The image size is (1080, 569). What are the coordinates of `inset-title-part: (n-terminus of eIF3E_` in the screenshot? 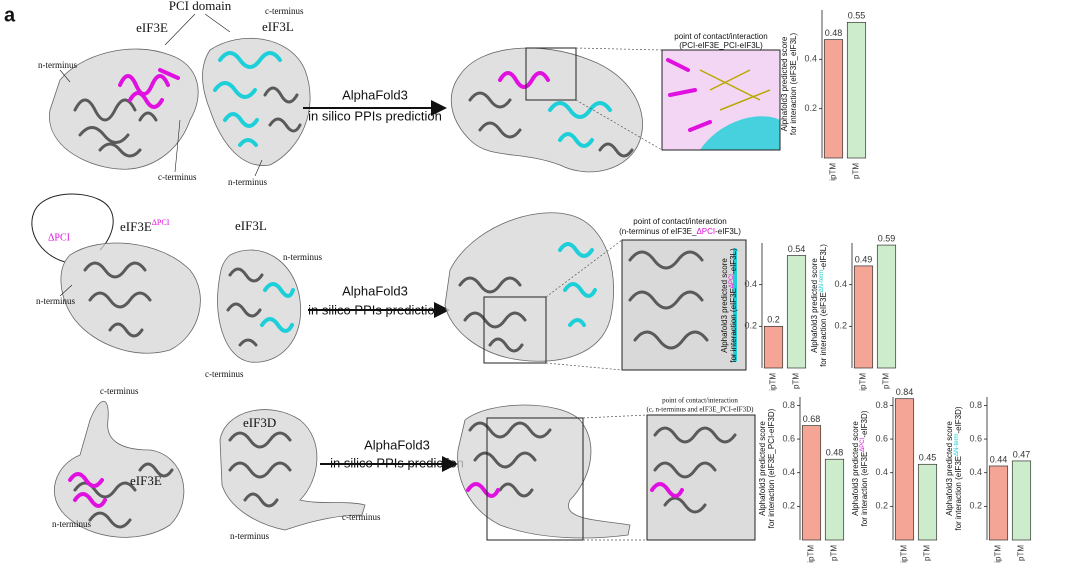 It's located at (658, 231).